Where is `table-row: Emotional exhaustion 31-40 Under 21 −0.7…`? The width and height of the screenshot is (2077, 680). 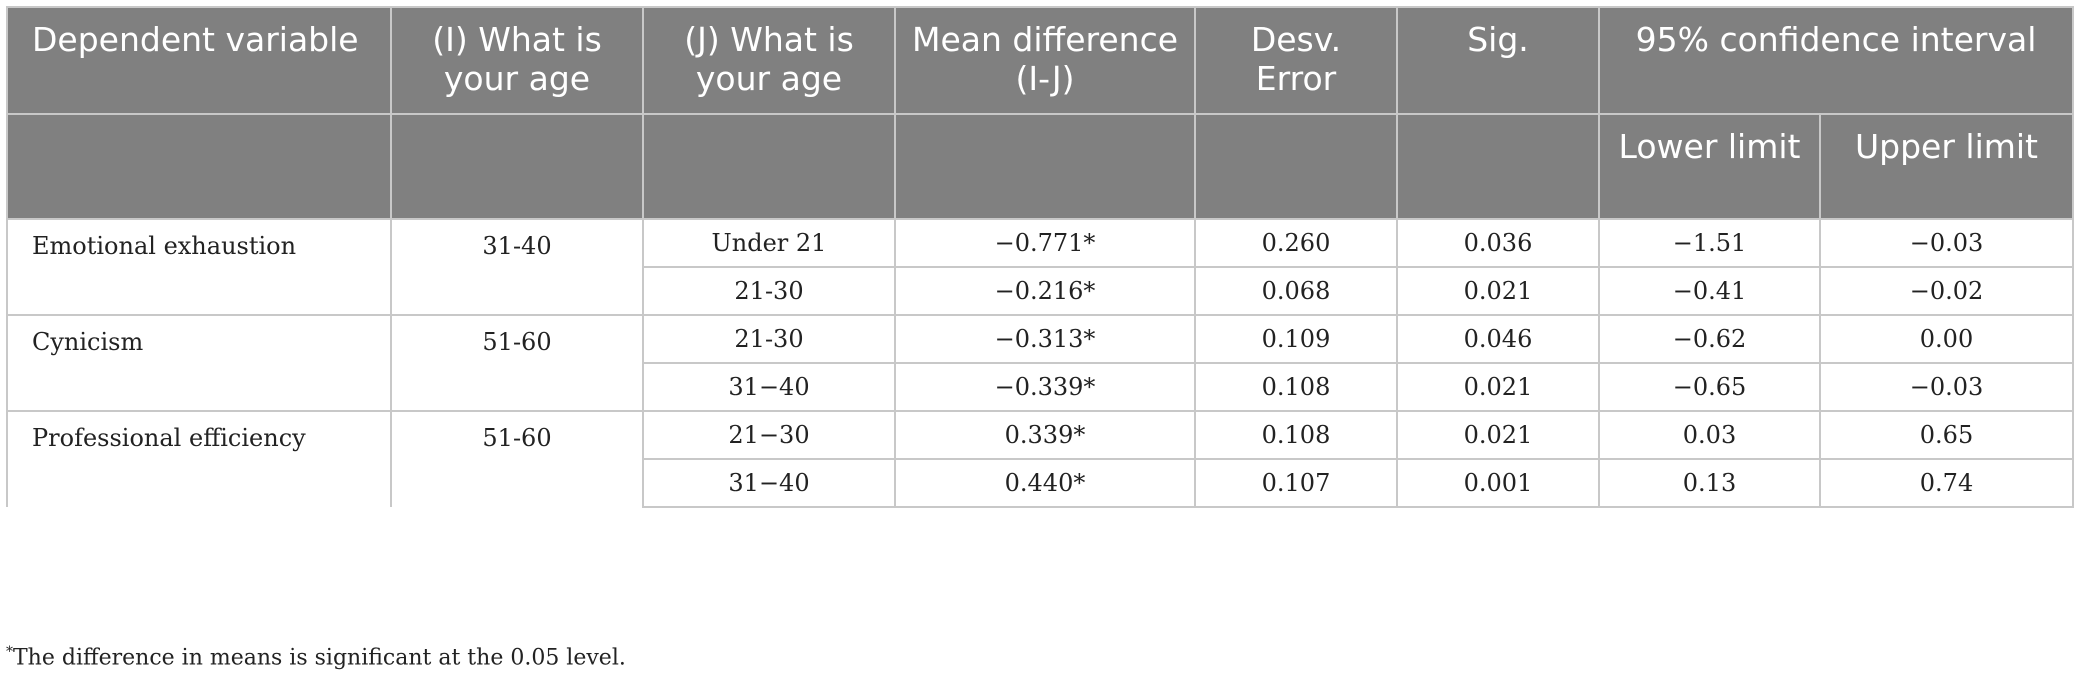
table-row: Emotional exhaustion 31-40 Under 21 −0.7… is located at coordinates (1040, 266).